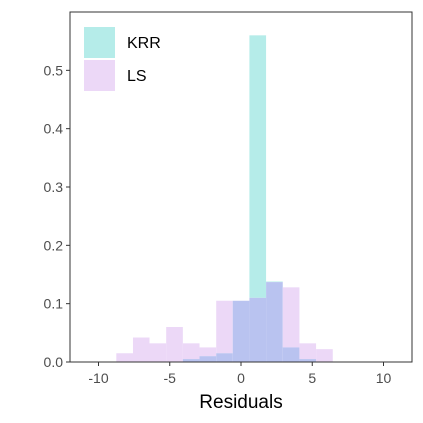 Image resolution: width=423 pixels, height=423 pixels. What do you see at coordinates (98, 378) in the screenshot?
I see `x-tick-label: -10` at bounding box center [98, 378].